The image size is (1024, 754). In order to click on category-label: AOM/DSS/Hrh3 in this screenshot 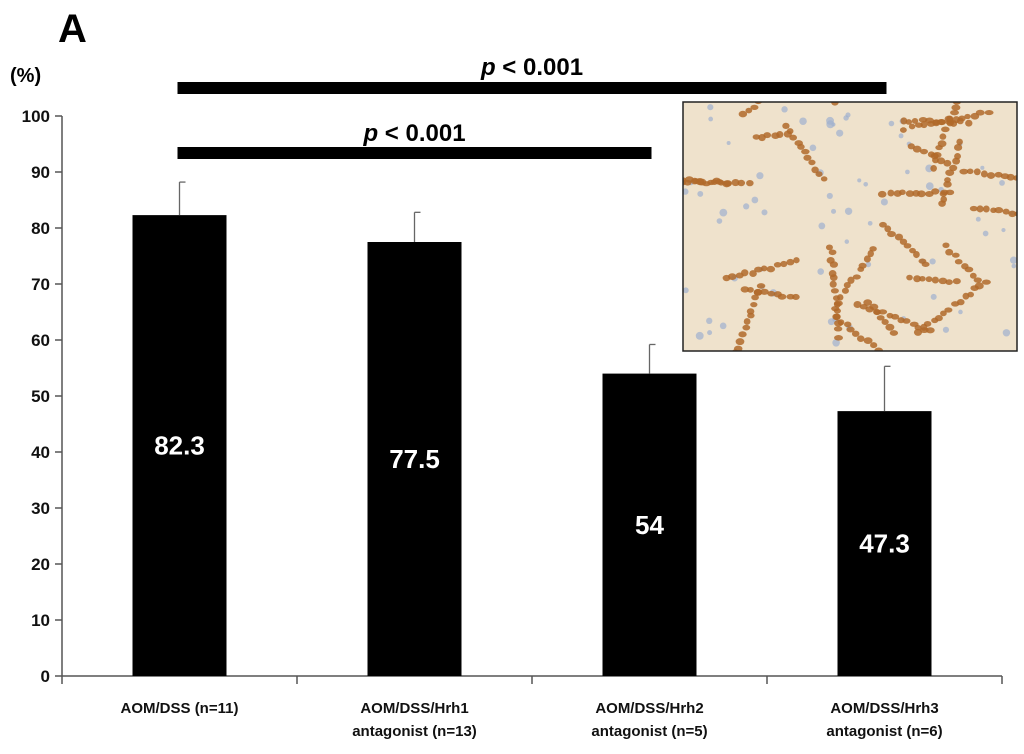, I will do `click(884, 708)`.